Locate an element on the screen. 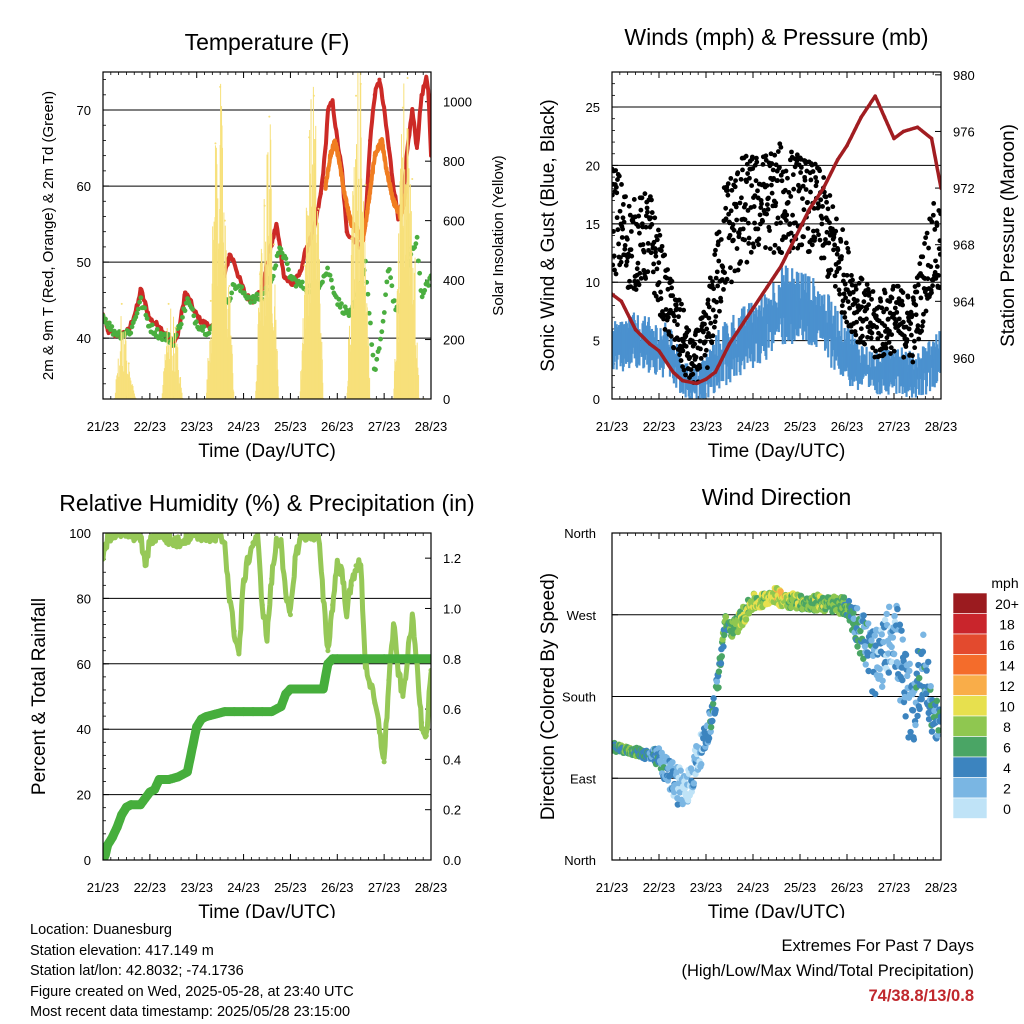 The image size is (1024, 1024). extremes-heading: Extremes For Past 7 Days is located at coordinates (877, 946).